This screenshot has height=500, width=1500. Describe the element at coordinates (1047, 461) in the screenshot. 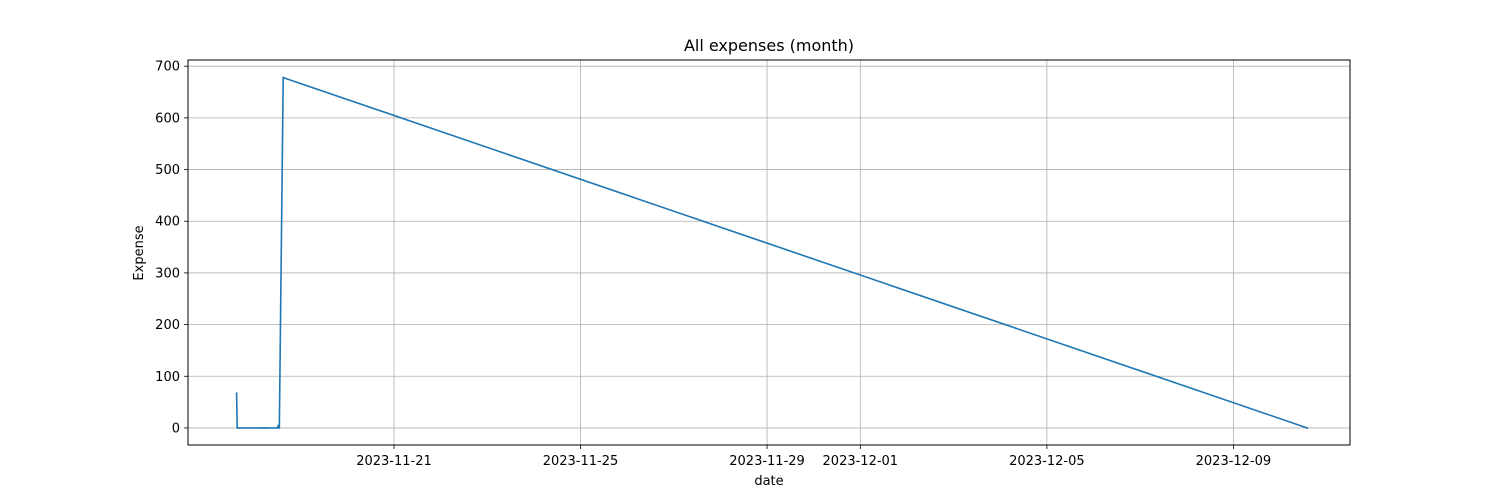

I see `x-tick-label: 2023-12-05` at that location.